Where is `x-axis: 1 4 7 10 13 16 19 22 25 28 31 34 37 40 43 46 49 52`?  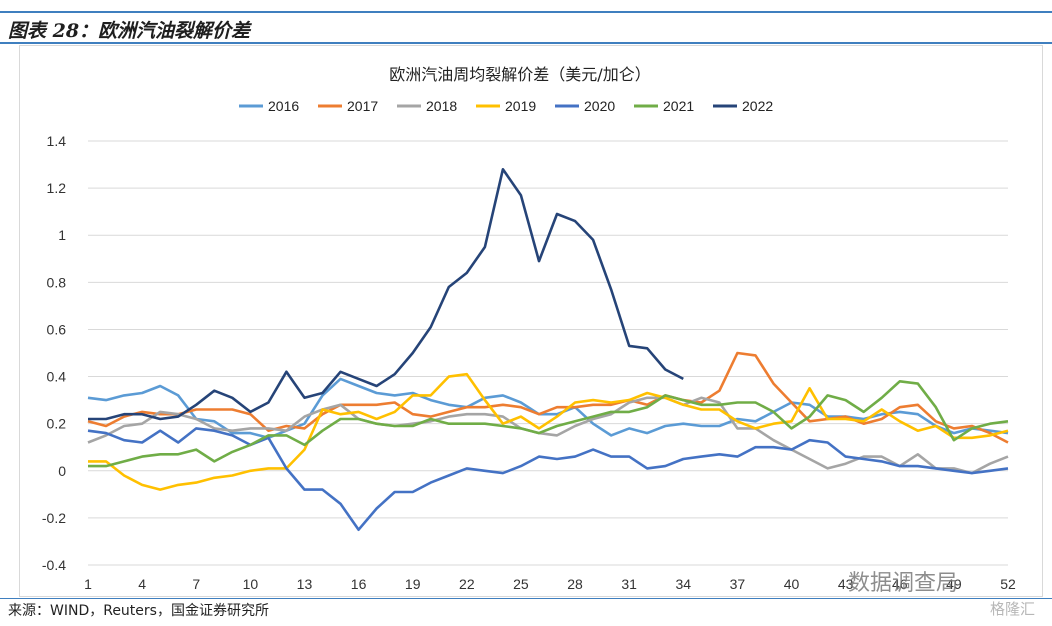
x-axis: 1 4 7 10 13 16 19 22 25 28 31 34 37 40 43 46 49 52 is located at coordinates (550, 584).